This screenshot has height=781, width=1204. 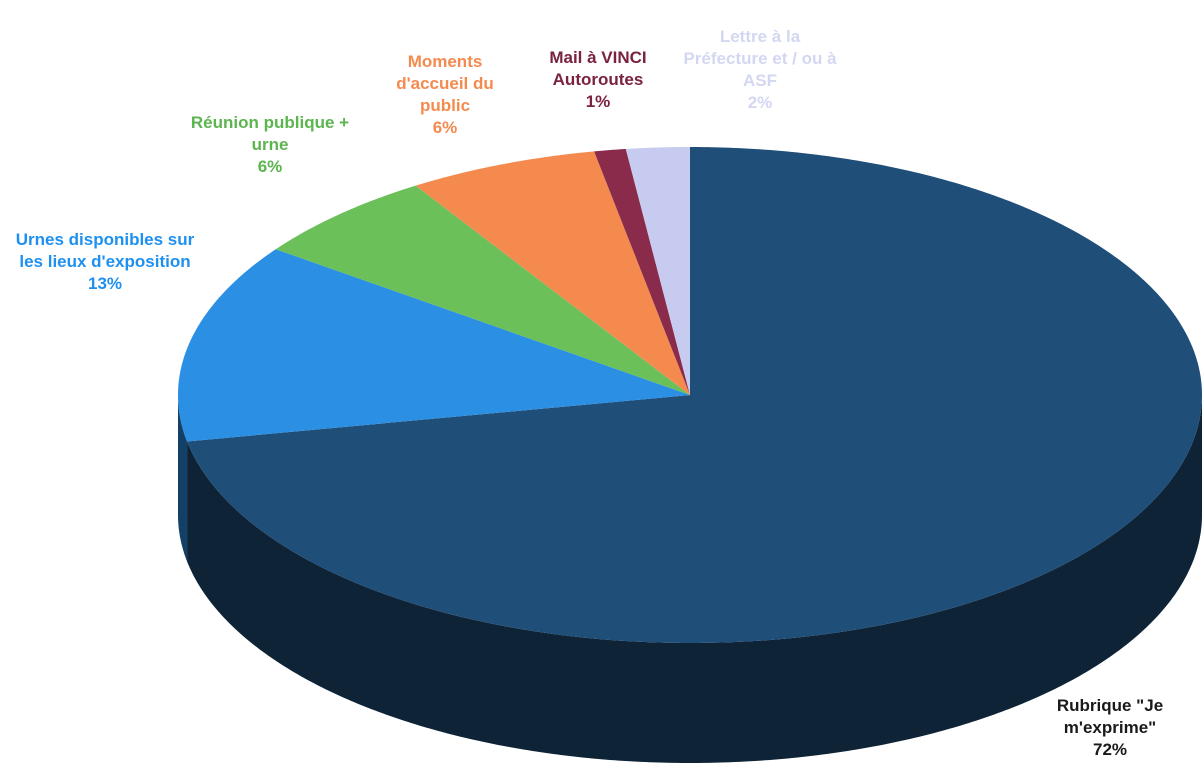 What do you see at coordinates (270, 133) in the screenshot?
I see `category-name: Réunion publique + urne` at bounding box center [270, 133].